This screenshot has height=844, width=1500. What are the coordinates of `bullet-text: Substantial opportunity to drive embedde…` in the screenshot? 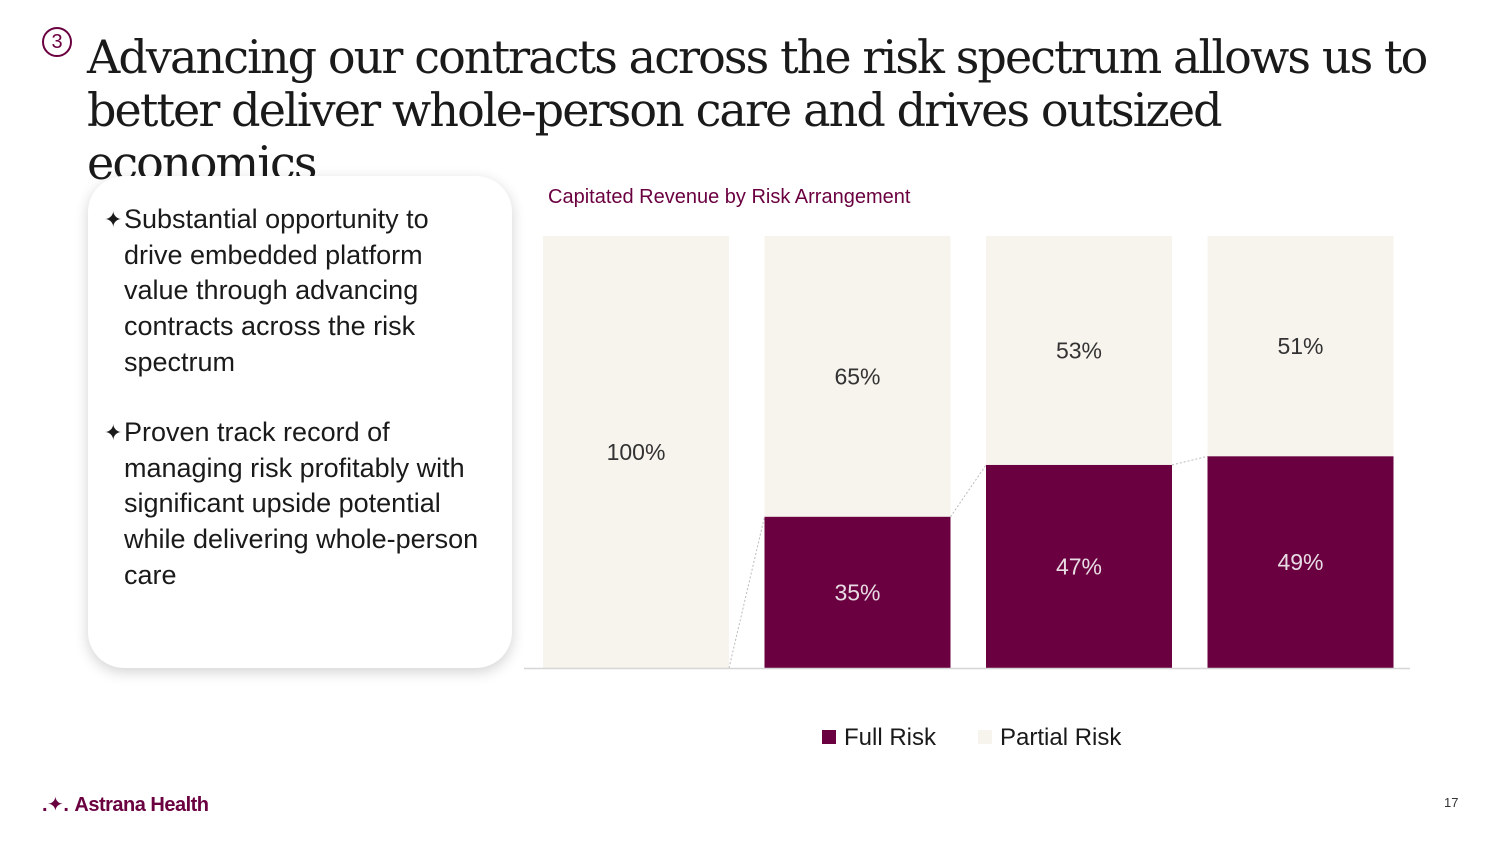 It's located at (276, 290).